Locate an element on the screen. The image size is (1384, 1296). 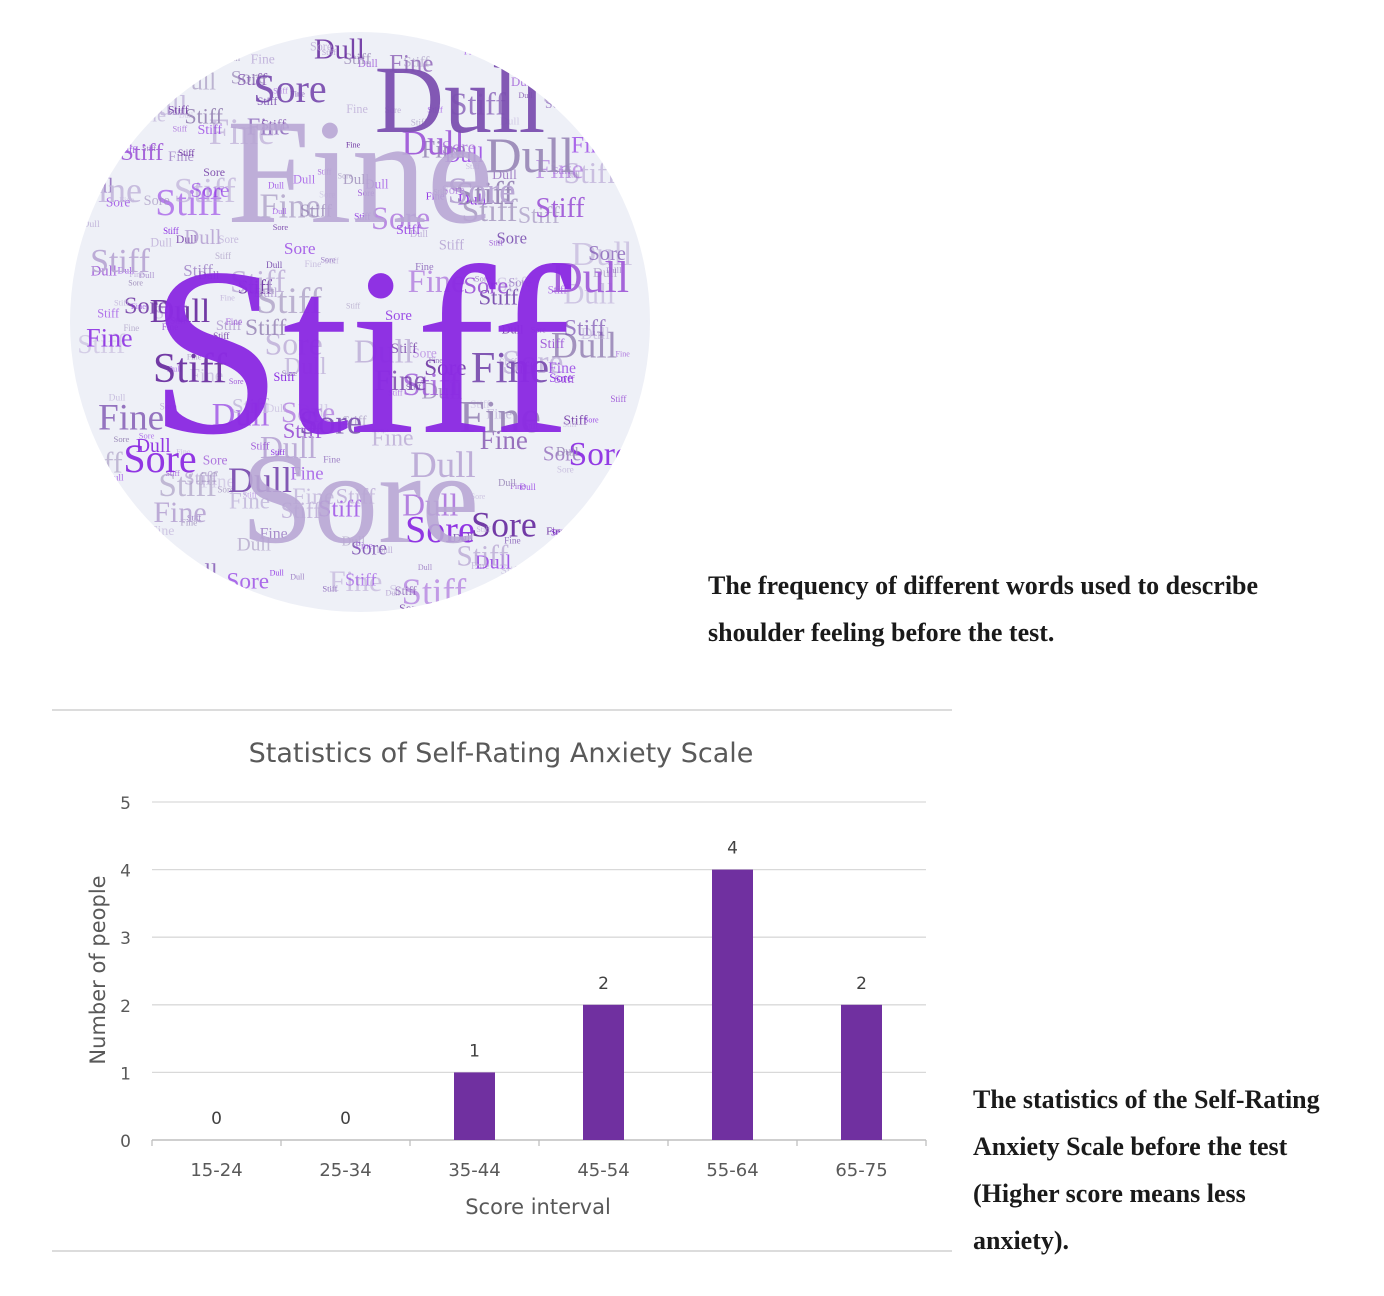
y-axis-title: Number of people is located at coordinates (98, 969).